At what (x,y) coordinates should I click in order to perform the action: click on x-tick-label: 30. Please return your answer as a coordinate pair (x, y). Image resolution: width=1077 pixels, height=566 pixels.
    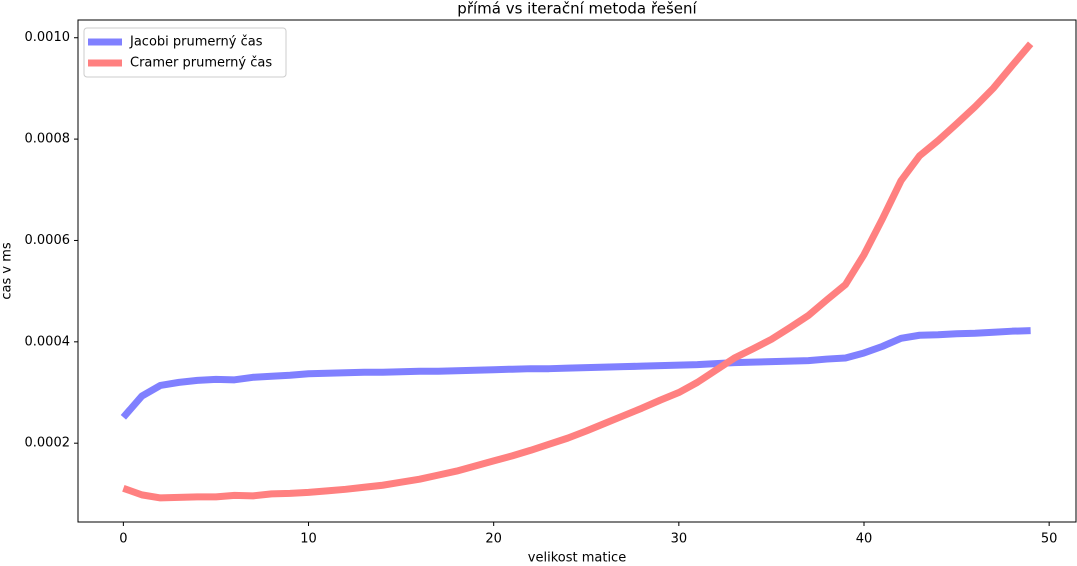
    Looking at the image, I should click on (679, 539).